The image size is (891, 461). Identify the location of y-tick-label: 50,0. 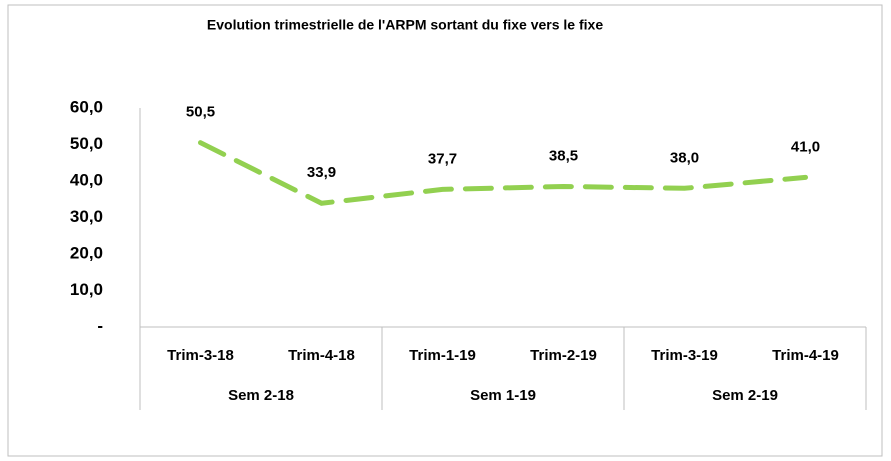
(86, 143).